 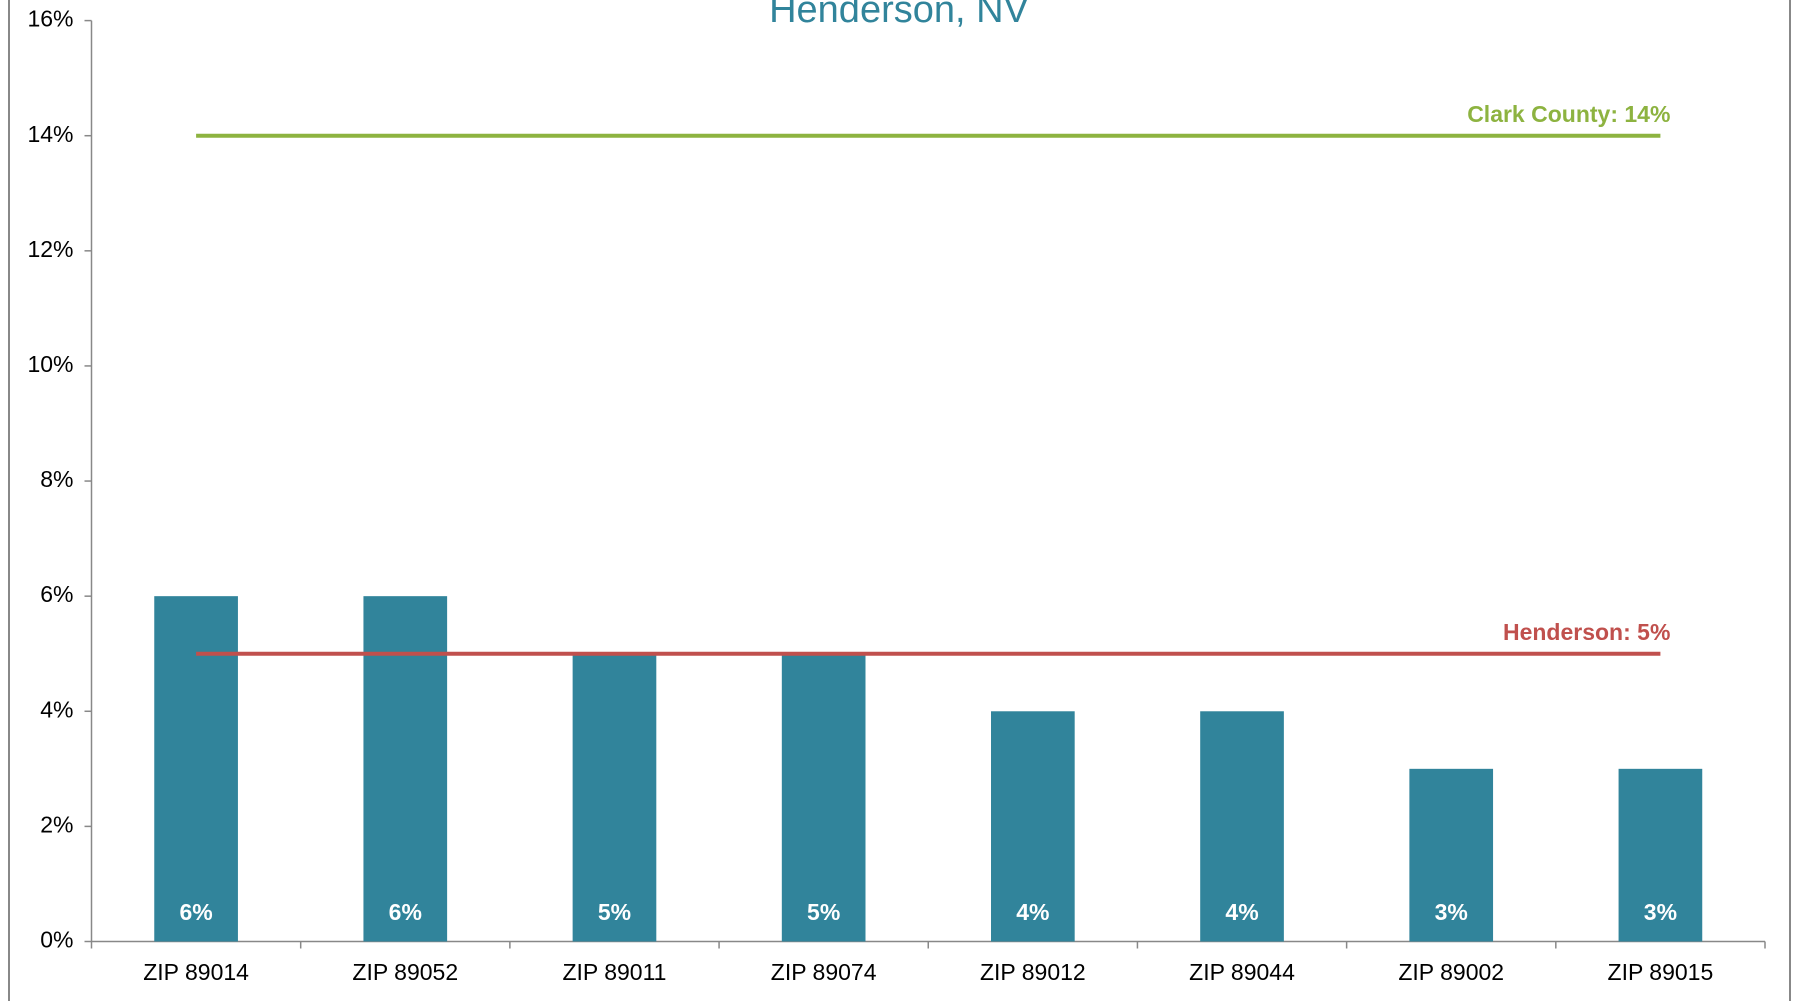 What do you see at coordinates (824, 972) in the screenshot?
I see `x-tick-label: ZIP 89074` at bounding box center [824, 972].